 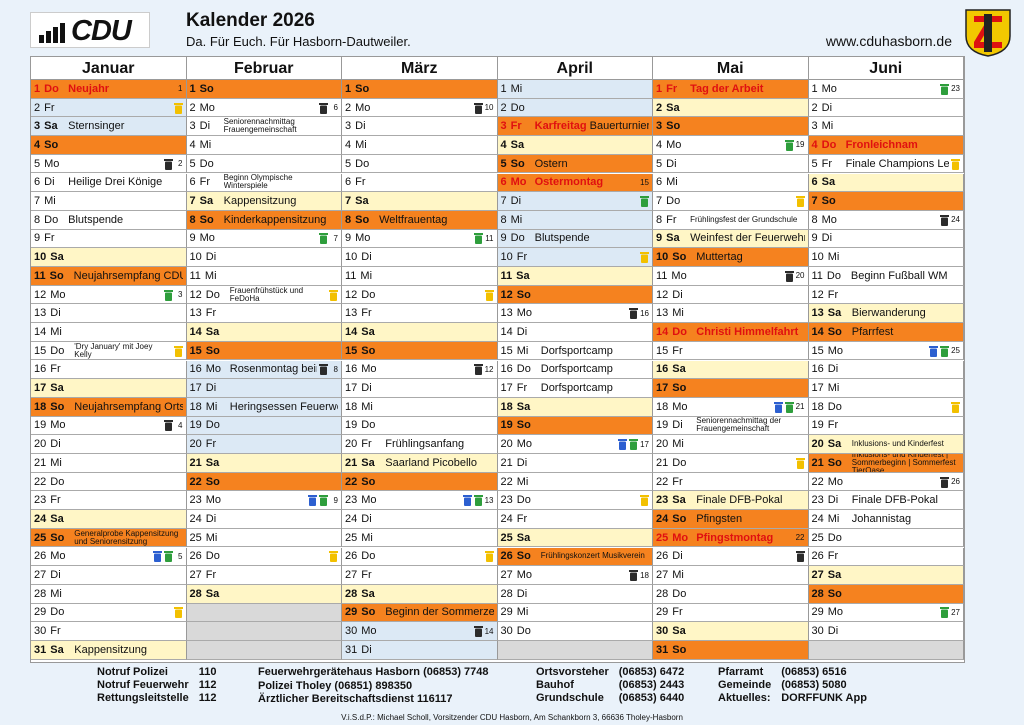 I want to click on day-row: 22 Do, so click(x=109, y=482).